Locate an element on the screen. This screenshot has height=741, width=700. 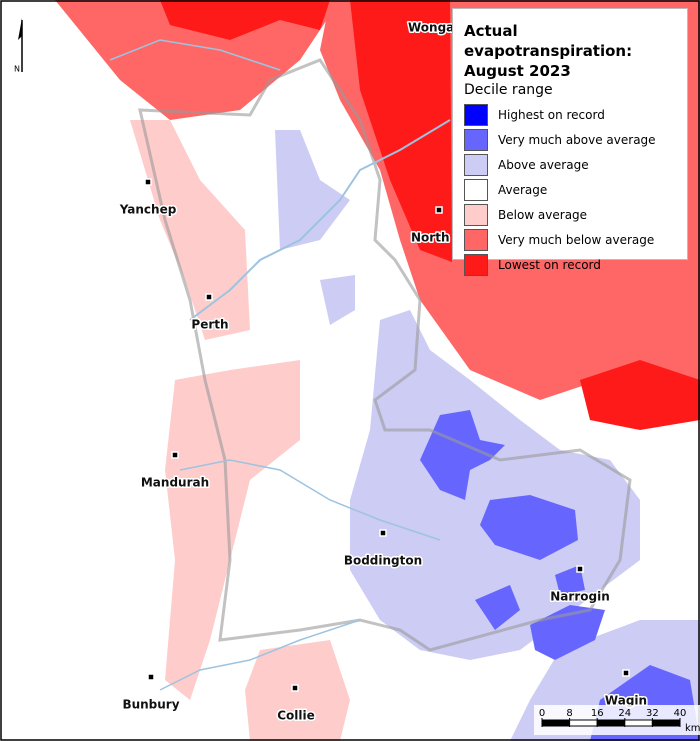
town-label: Wagin is located at coordinates (626, 701).